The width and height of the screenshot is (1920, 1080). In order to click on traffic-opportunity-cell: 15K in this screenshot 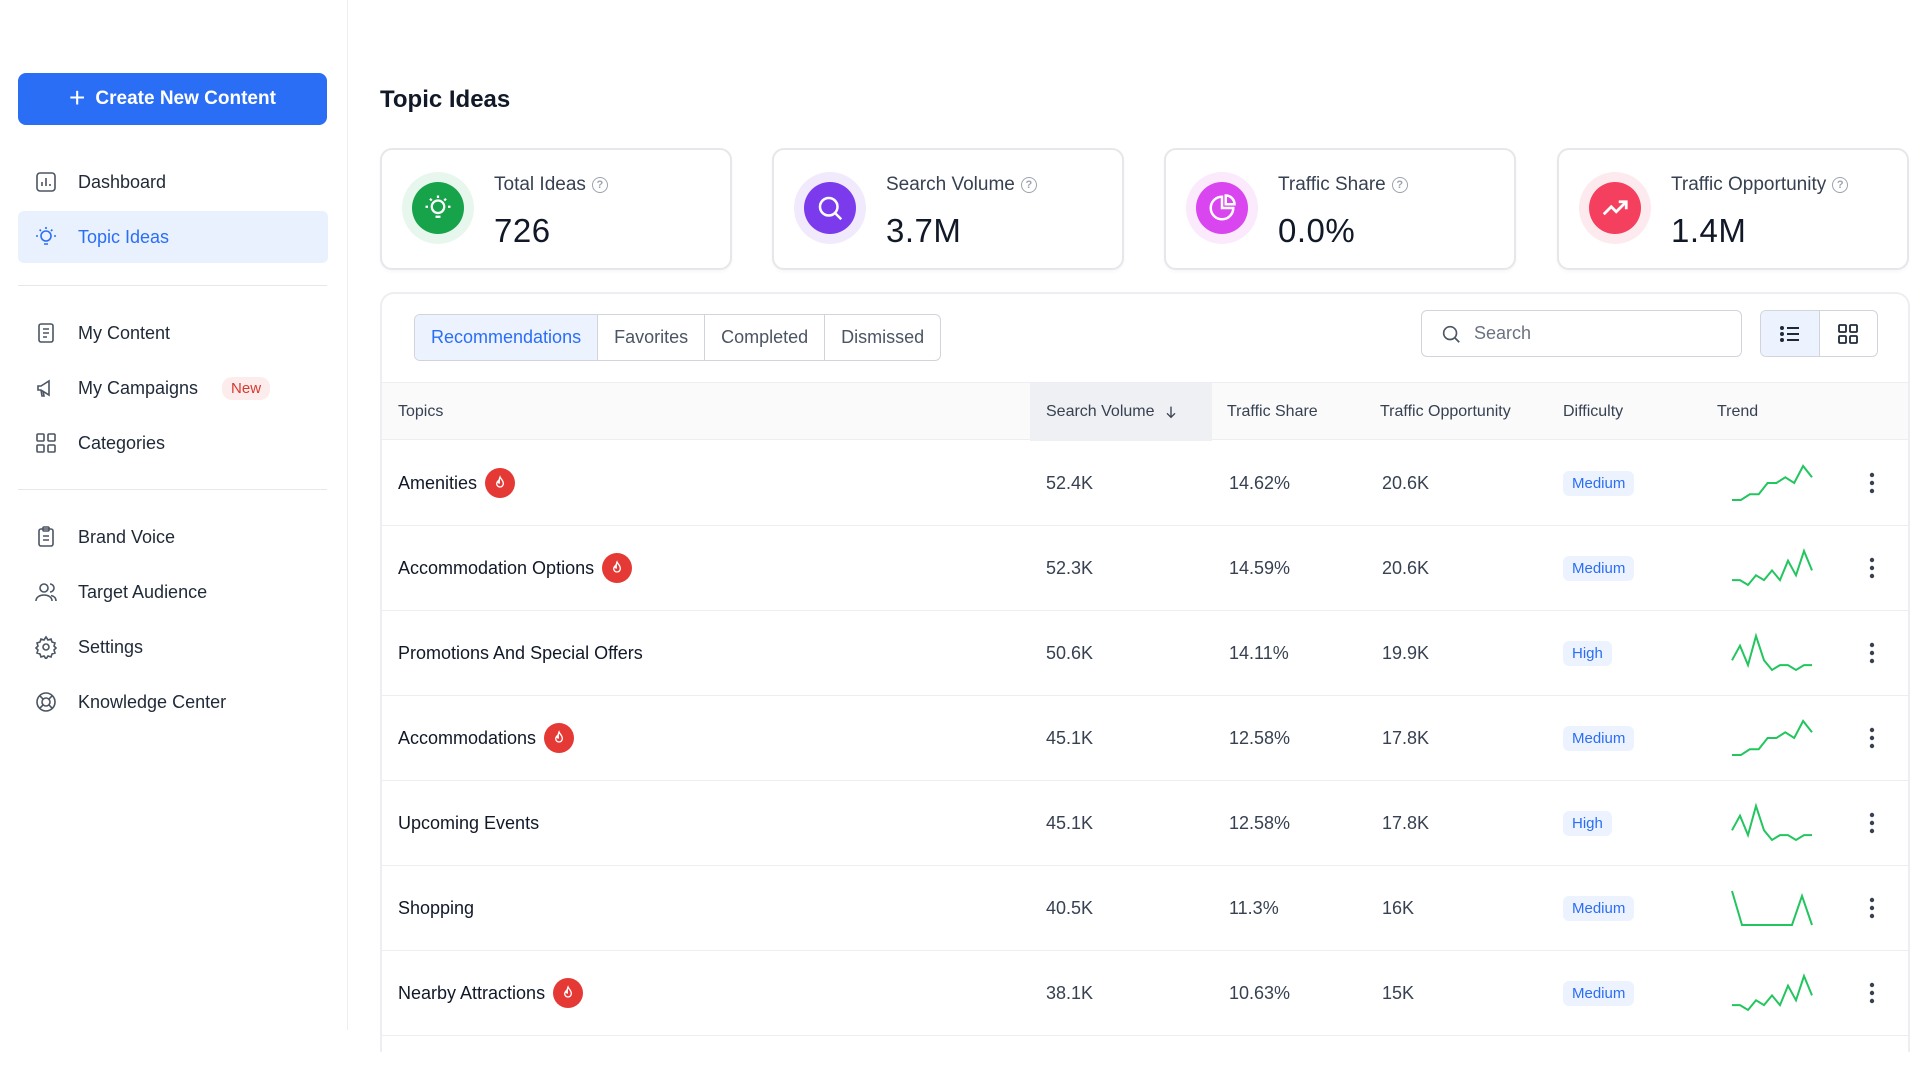, I will do `click(1398, 992)`.